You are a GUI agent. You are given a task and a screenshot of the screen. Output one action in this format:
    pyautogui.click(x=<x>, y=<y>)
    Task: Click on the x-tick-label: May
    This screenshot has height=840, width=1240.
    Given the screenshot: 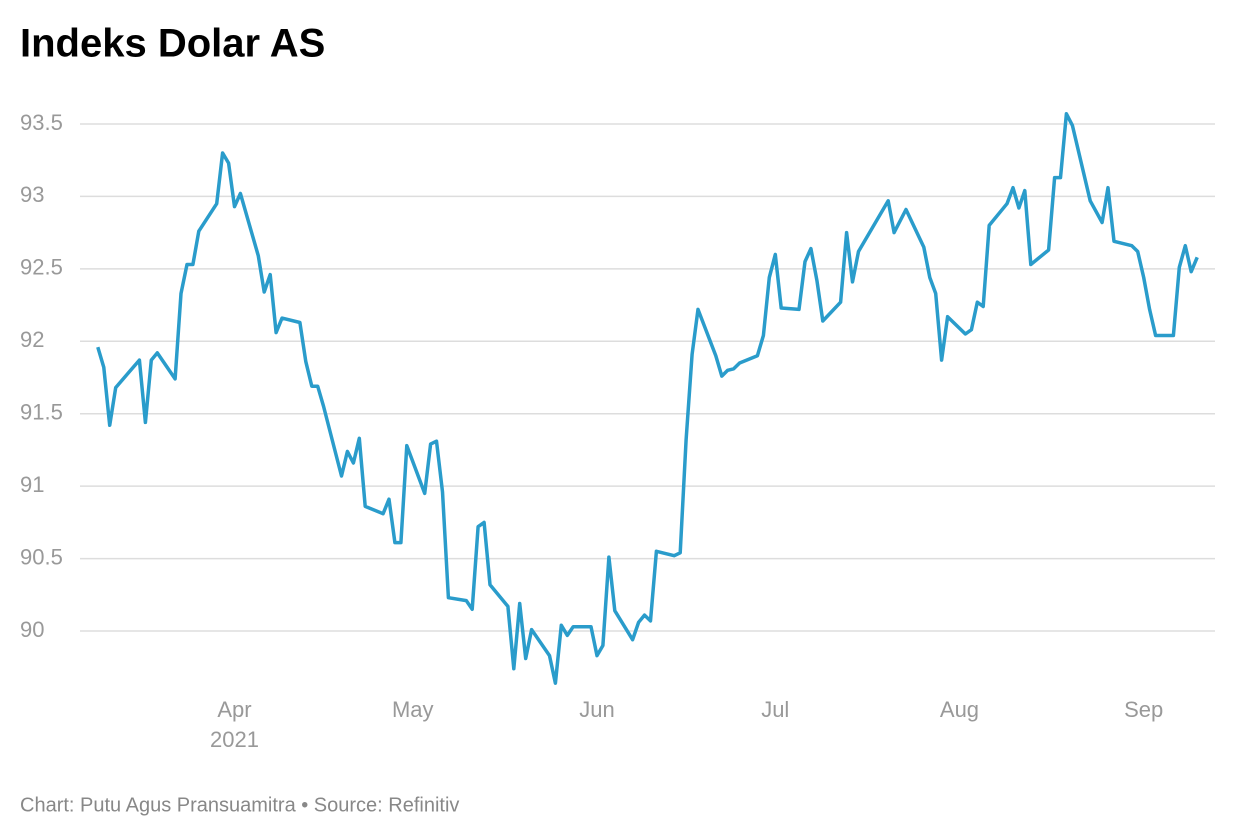 What is the action you would take?
    pyautogui.click(x=413, y=709)
    